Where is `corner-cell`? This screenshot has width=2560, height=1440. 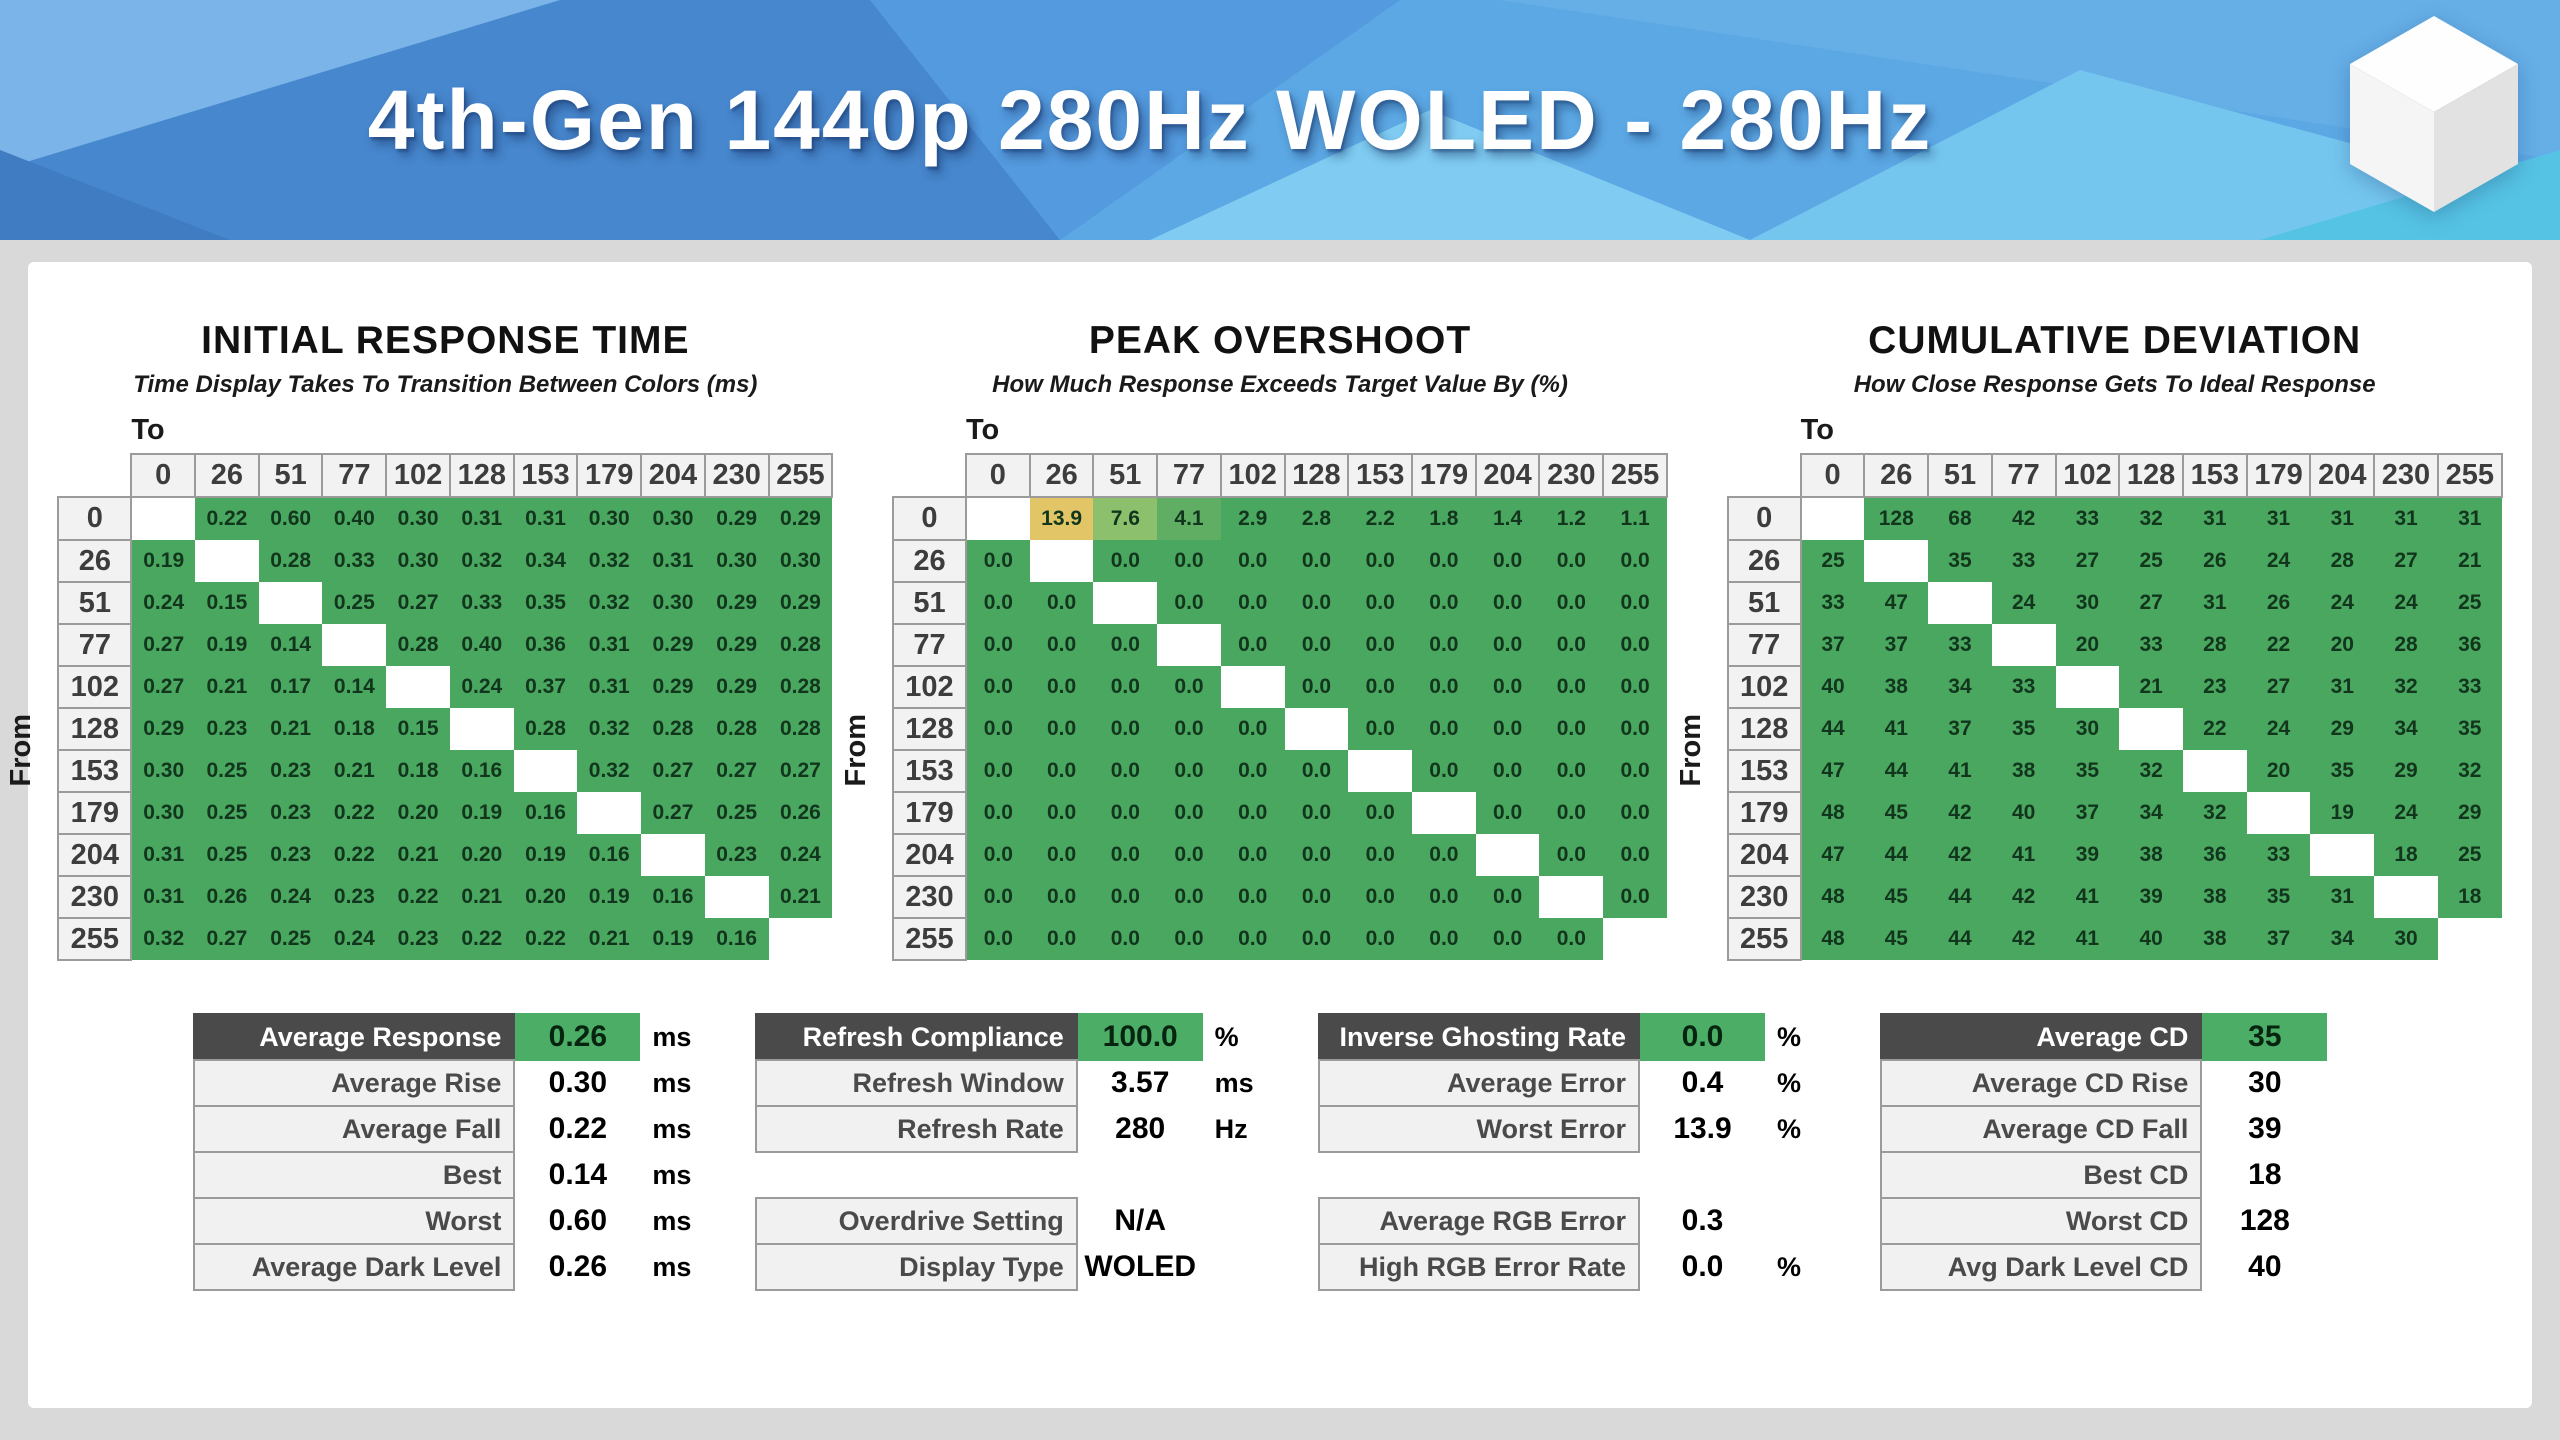
corner-cell is located at coordinates (929, 475).